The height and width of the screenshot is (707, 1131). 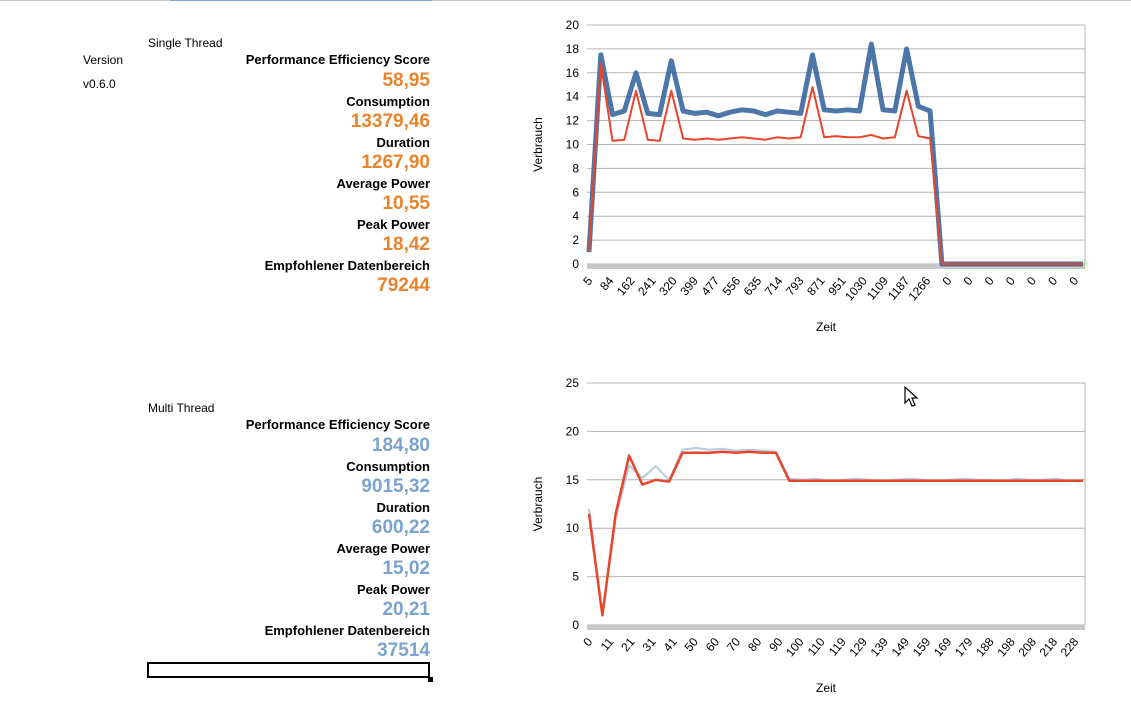 What do you see at coordinates (668, 286) in the screenshot?
I see `x-tick-label: 320` at bounding box center [668, 286].